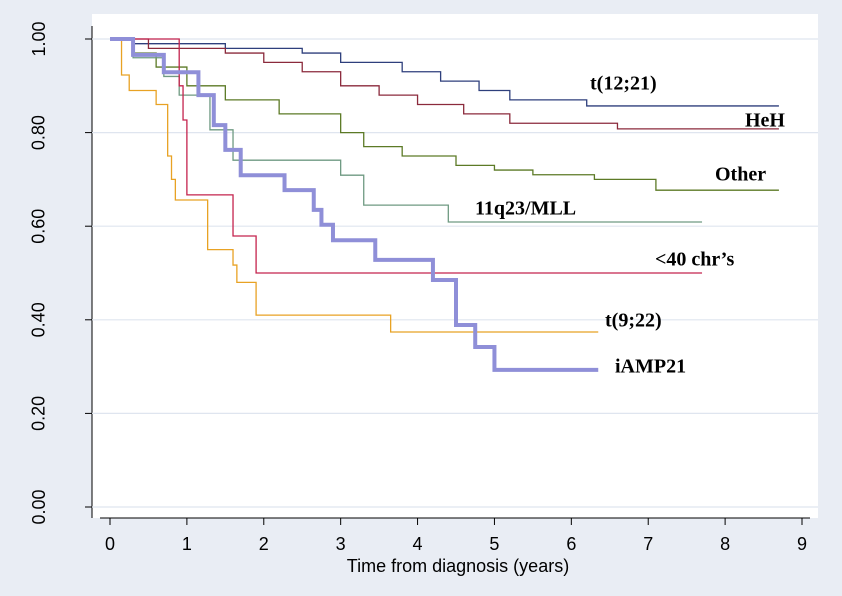  What do you see at coordinates (623, 84) in the screenshot?
I see `curve-label: t(12;21)` at bounding box center [623, 84].